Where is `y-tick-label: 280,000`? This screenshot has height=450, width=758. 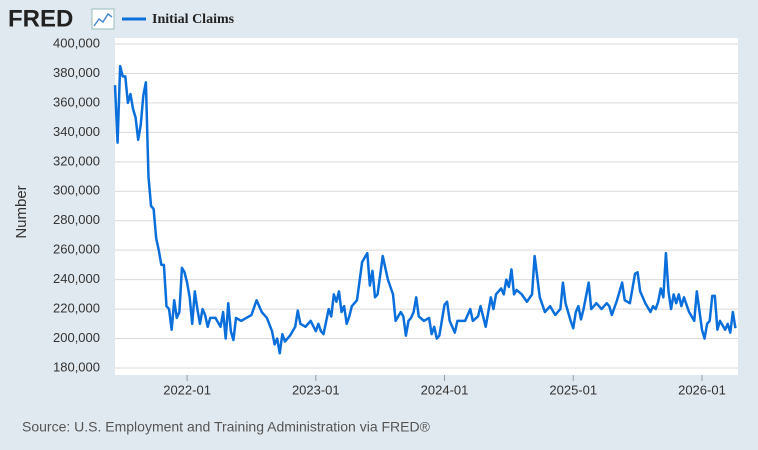 y-tick-label: 280,000 is located at coordinates (76, 219).